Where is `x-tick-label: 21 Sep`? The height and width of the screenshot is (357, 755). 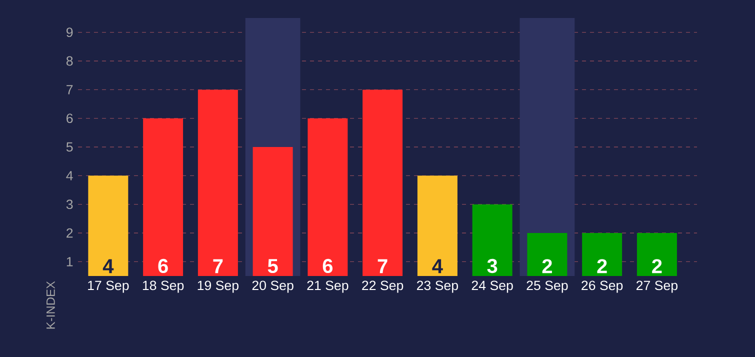
x-tick-label: 21 Sep is located at coordinates (327, 286).